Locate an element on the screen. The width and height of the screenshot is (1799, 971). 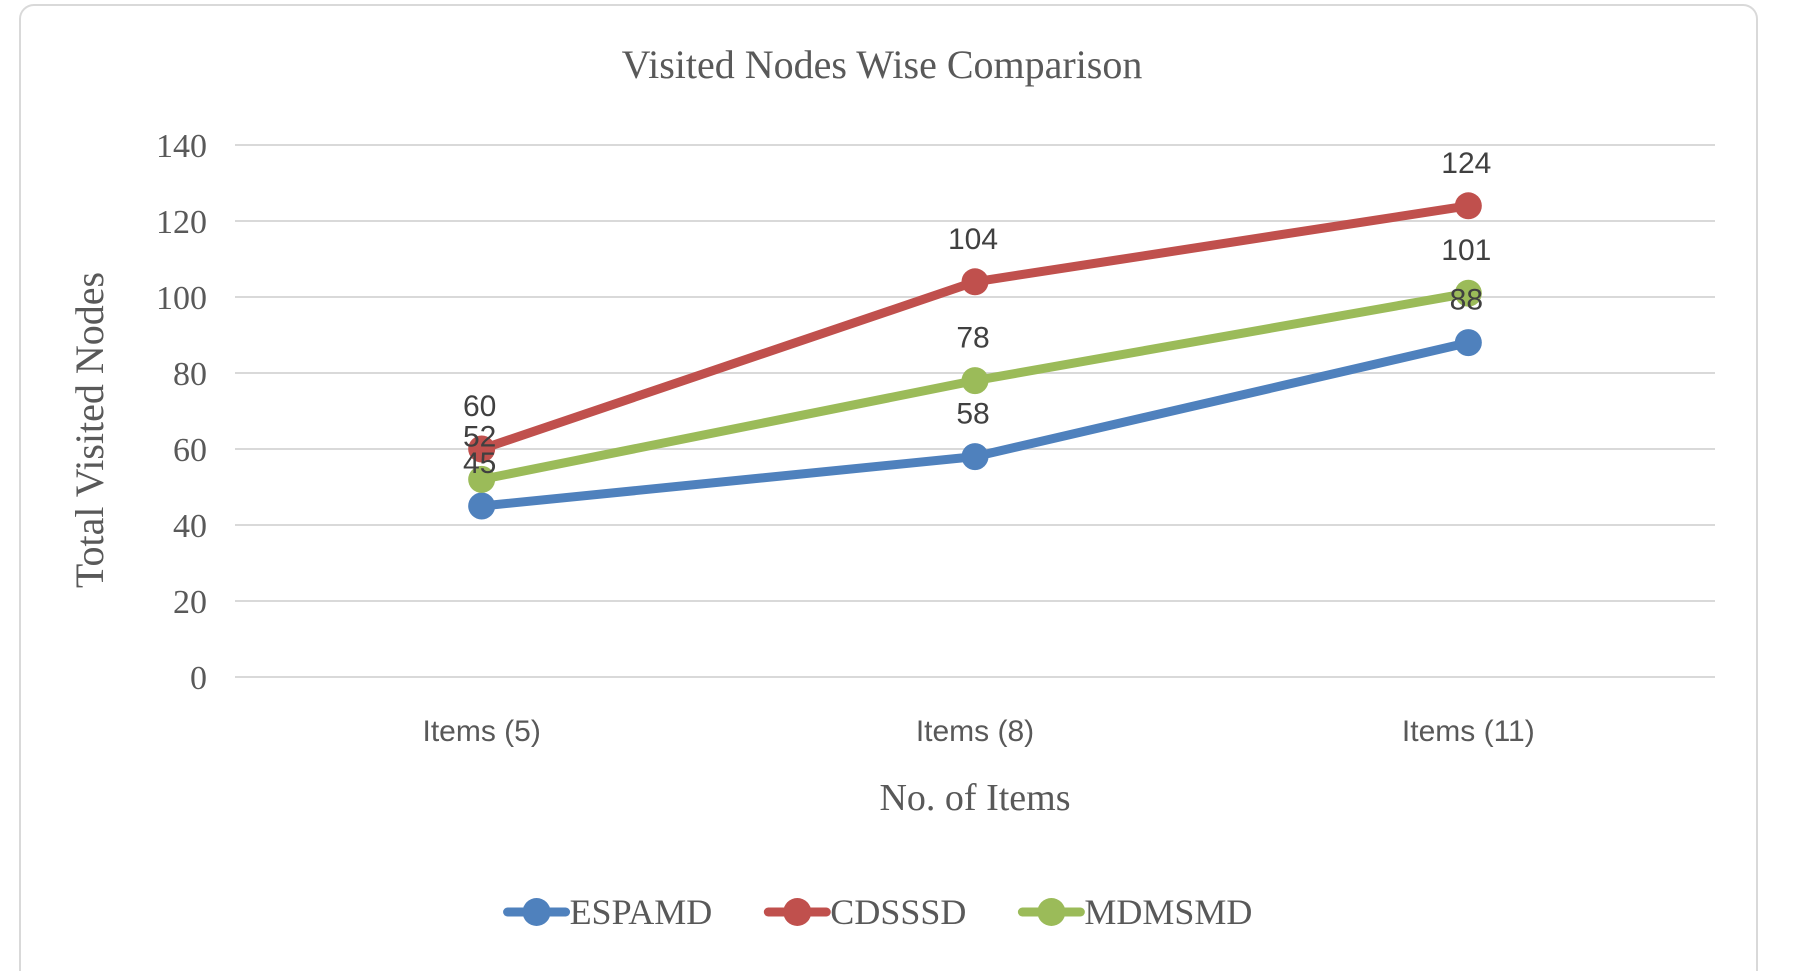
legend: ESPAMD CDSSSD MDMSMD is located at coordinates (877, 912).